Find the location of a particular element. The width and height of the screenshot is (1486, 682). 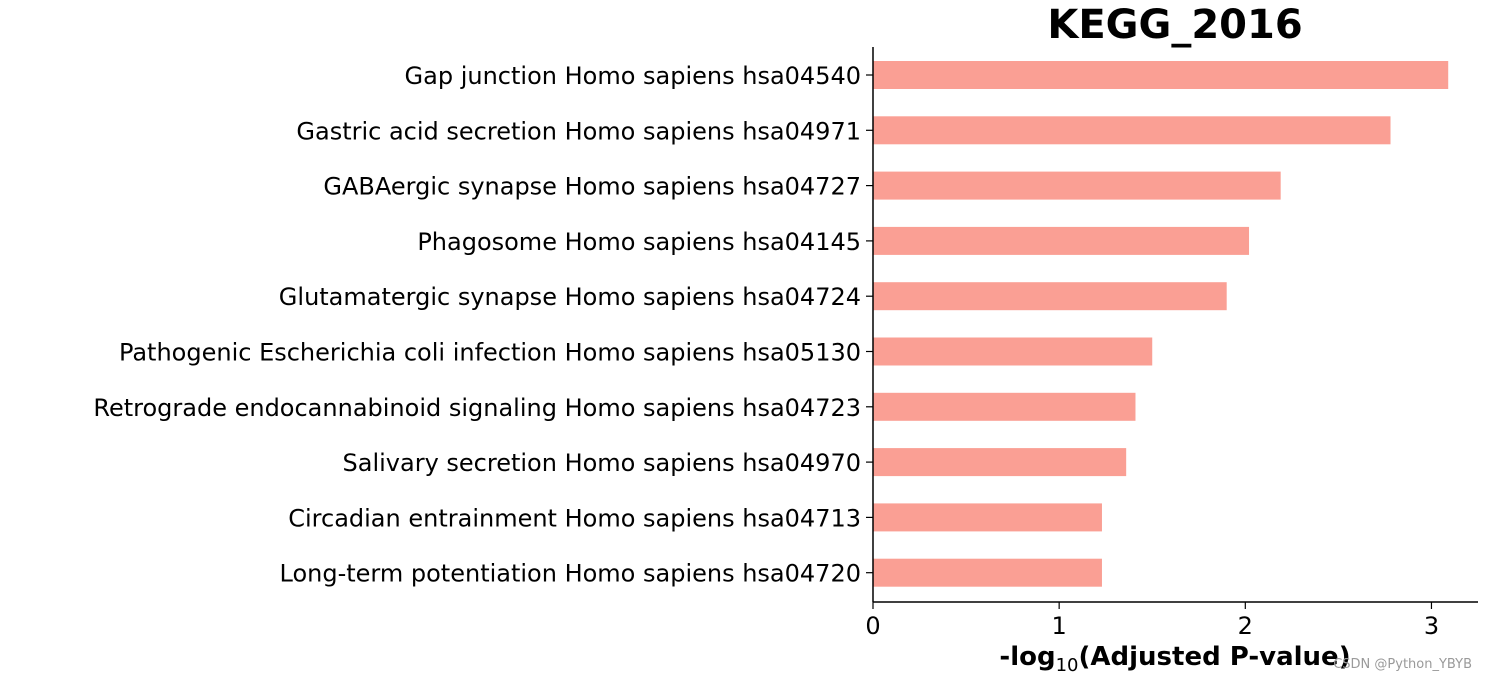

x-axis-label-suffix: (Adjusted P-value) is located at coordinates (1215, 657).